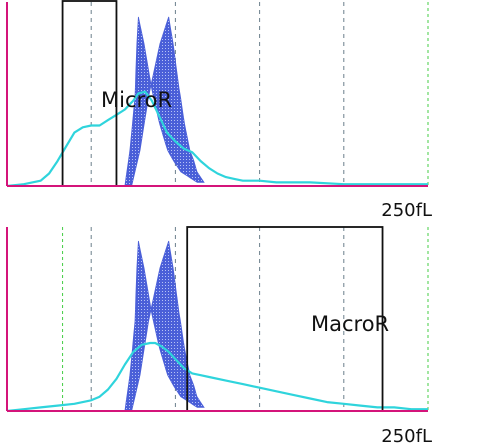 The image size is (497, 446). What do you see at coordinates (406, 210) in the screenshot?
I see `x-max-label-top: 250fL` at bounding box center [406, 210].